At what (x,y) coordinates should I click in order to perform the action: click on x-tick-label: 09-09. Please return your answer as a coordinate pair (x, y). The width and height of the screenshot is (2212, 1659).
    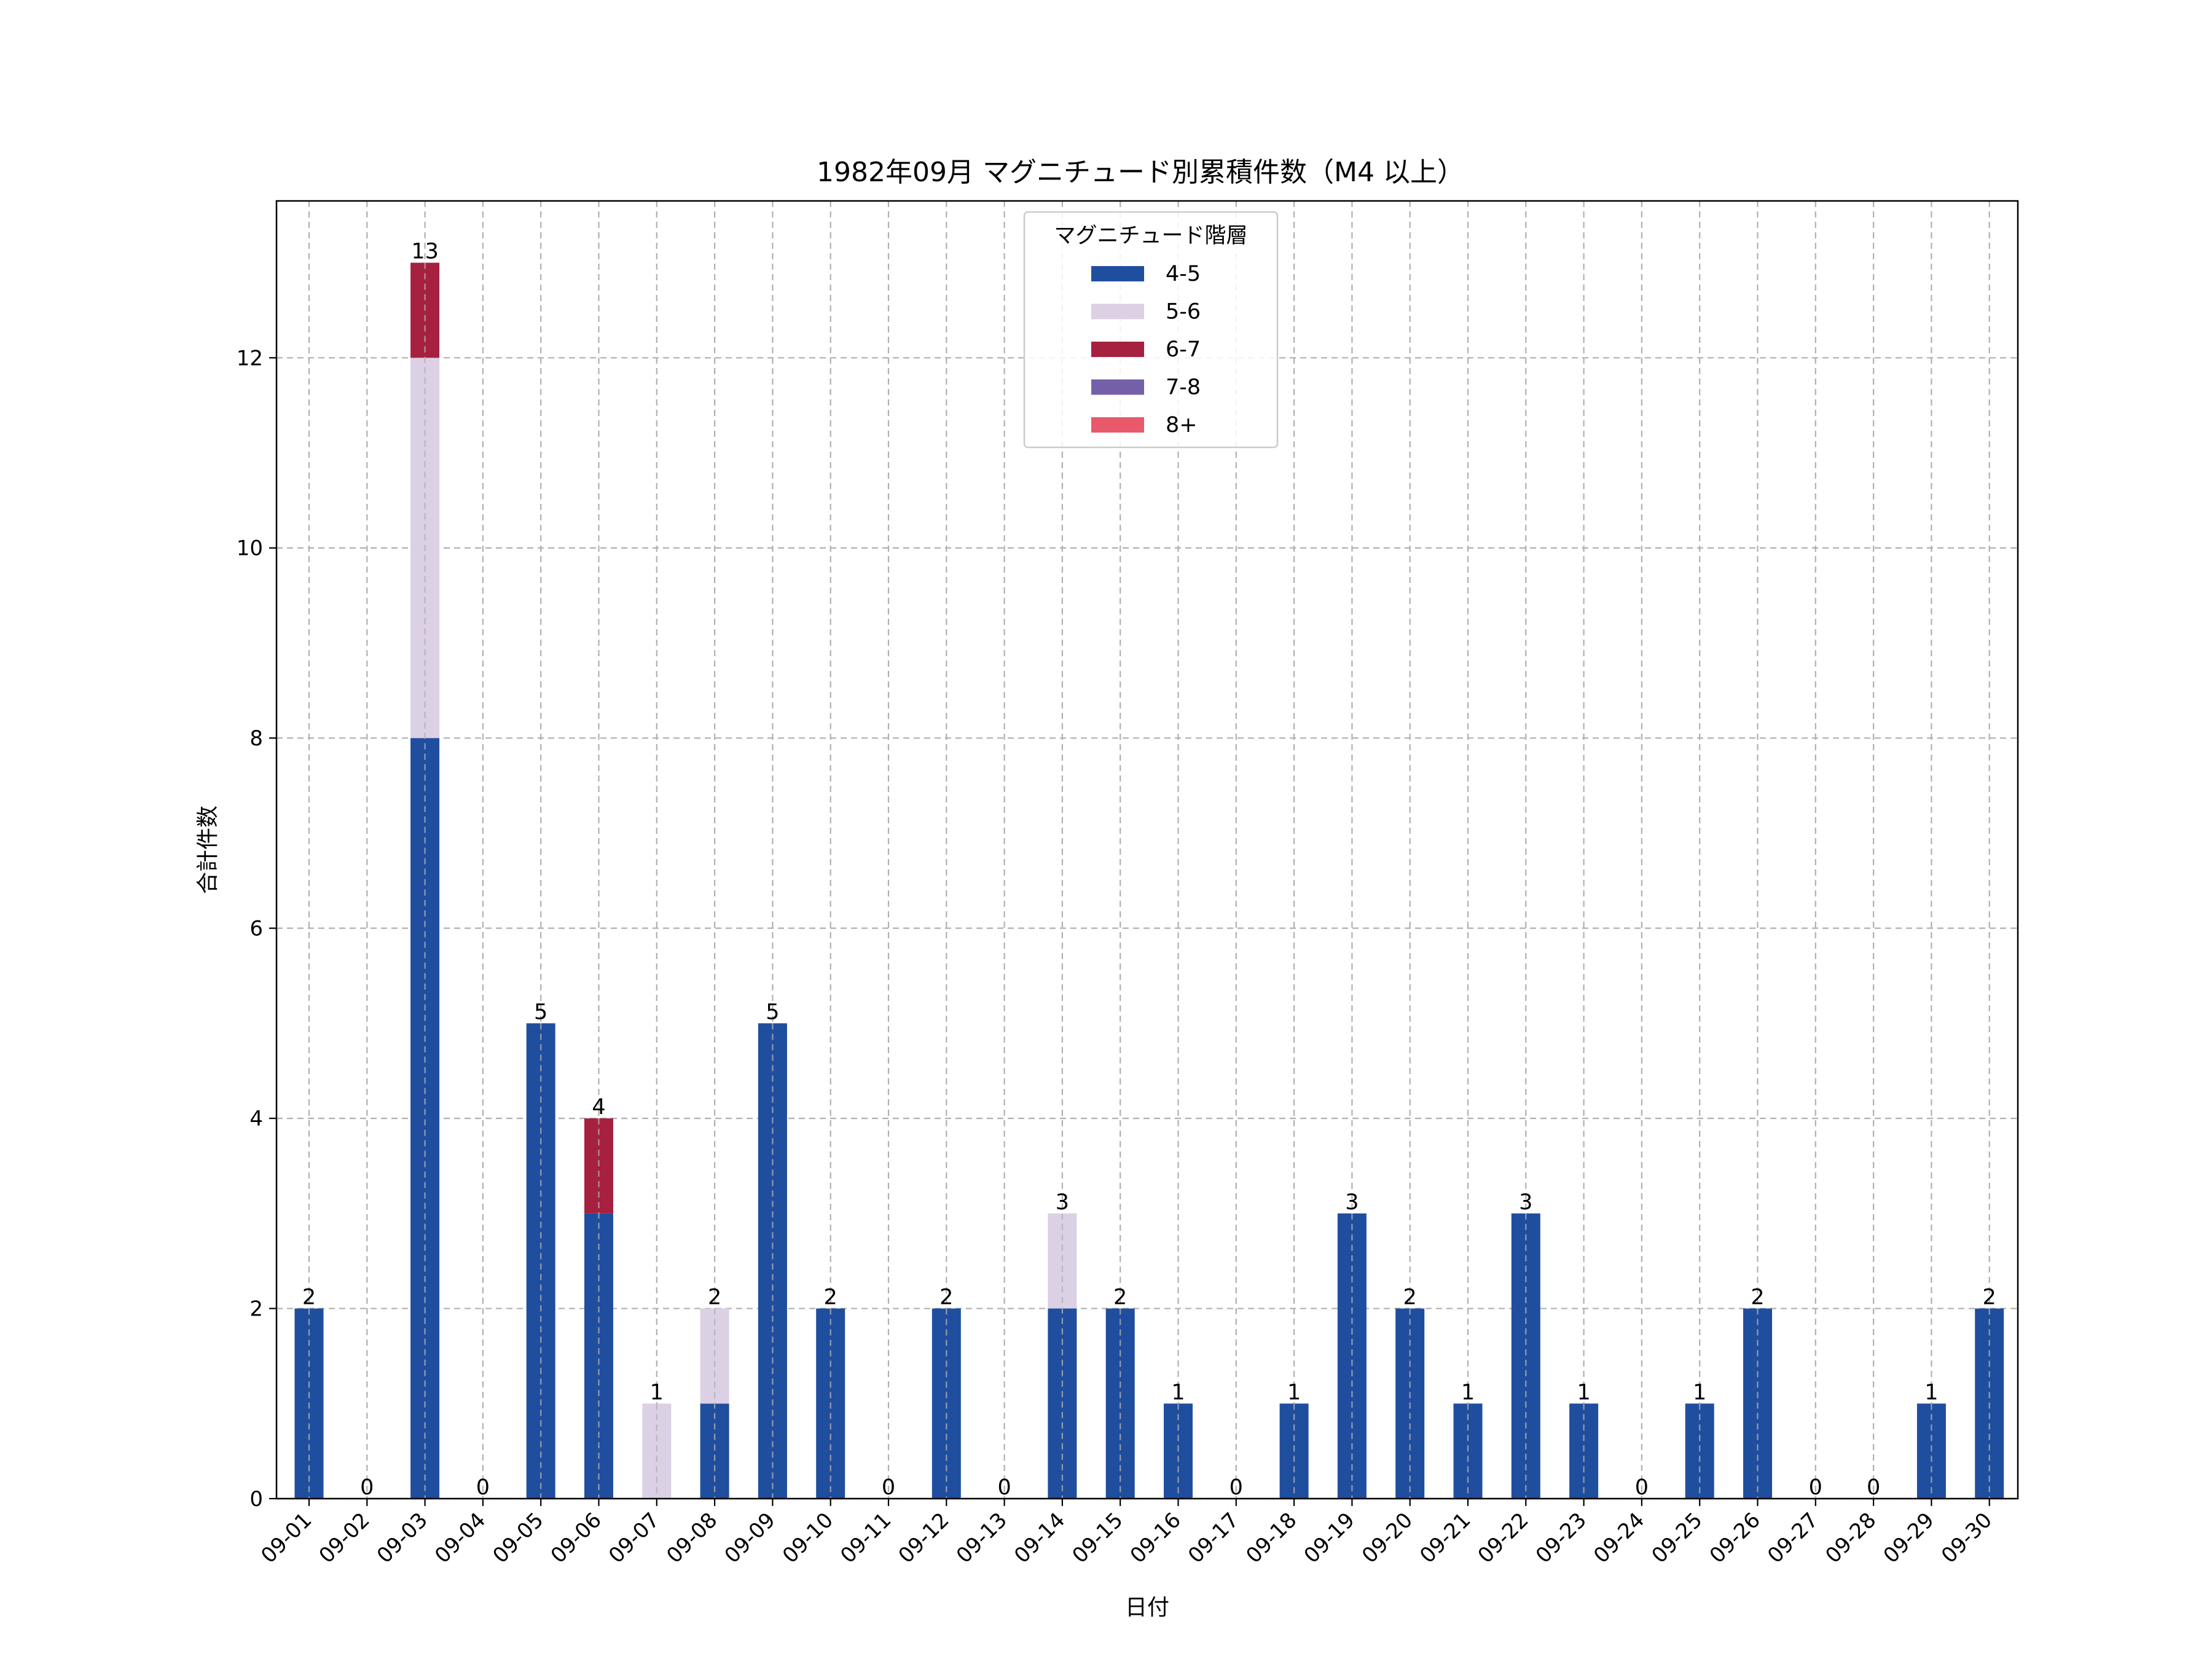
    Looking at the image, I should click on (750, 1538).